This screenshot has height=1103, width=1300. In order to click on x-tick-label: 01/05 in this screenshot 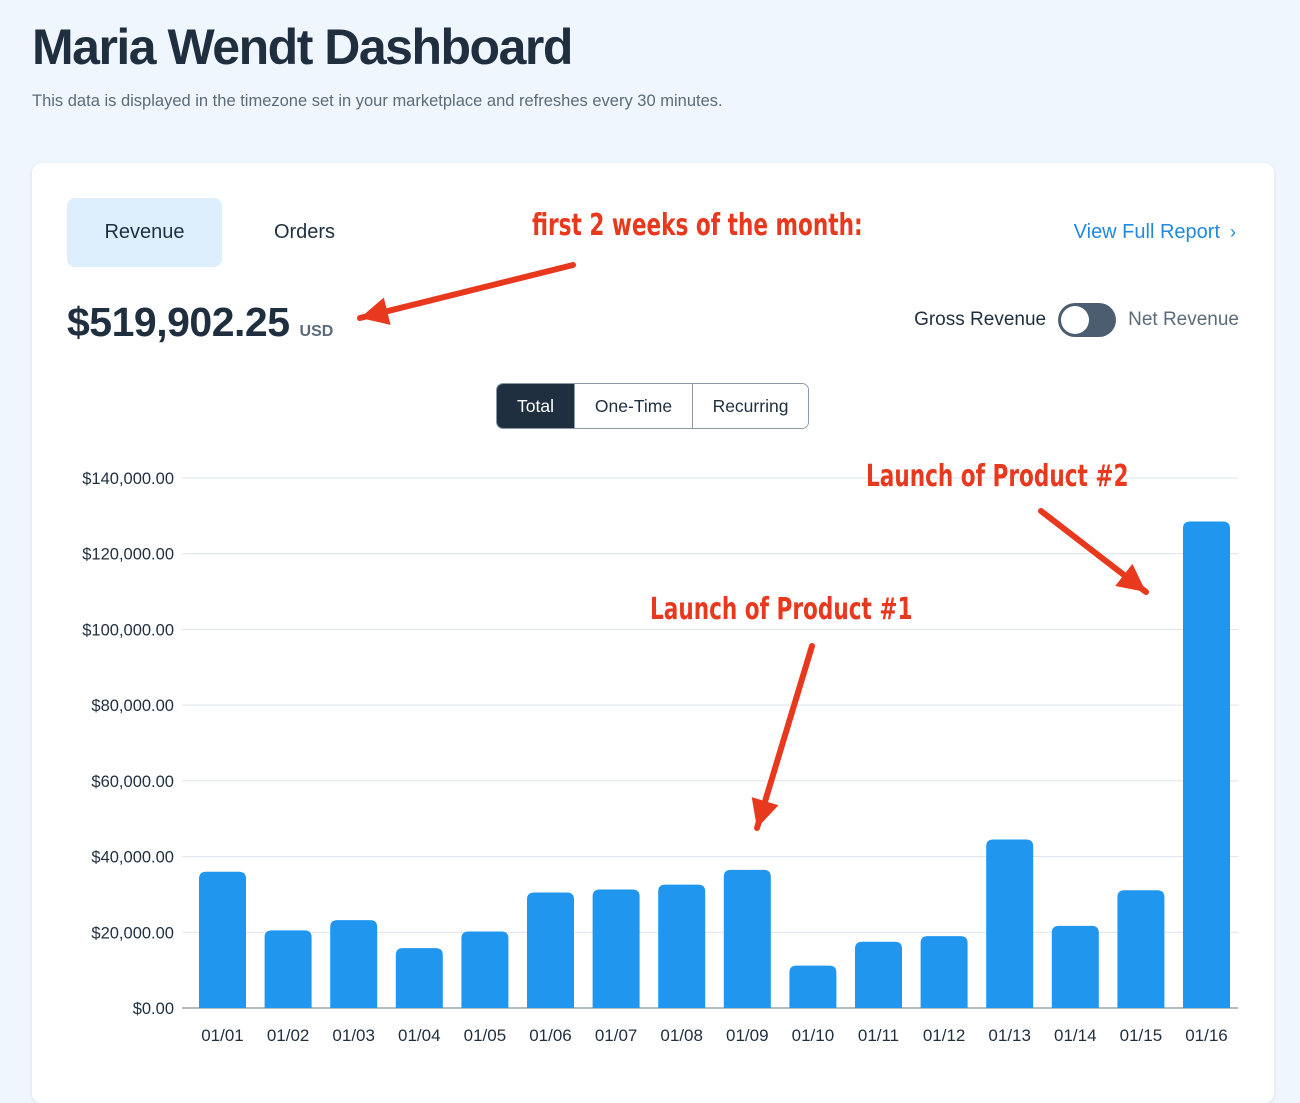, I will do `click(485, 1035)`.